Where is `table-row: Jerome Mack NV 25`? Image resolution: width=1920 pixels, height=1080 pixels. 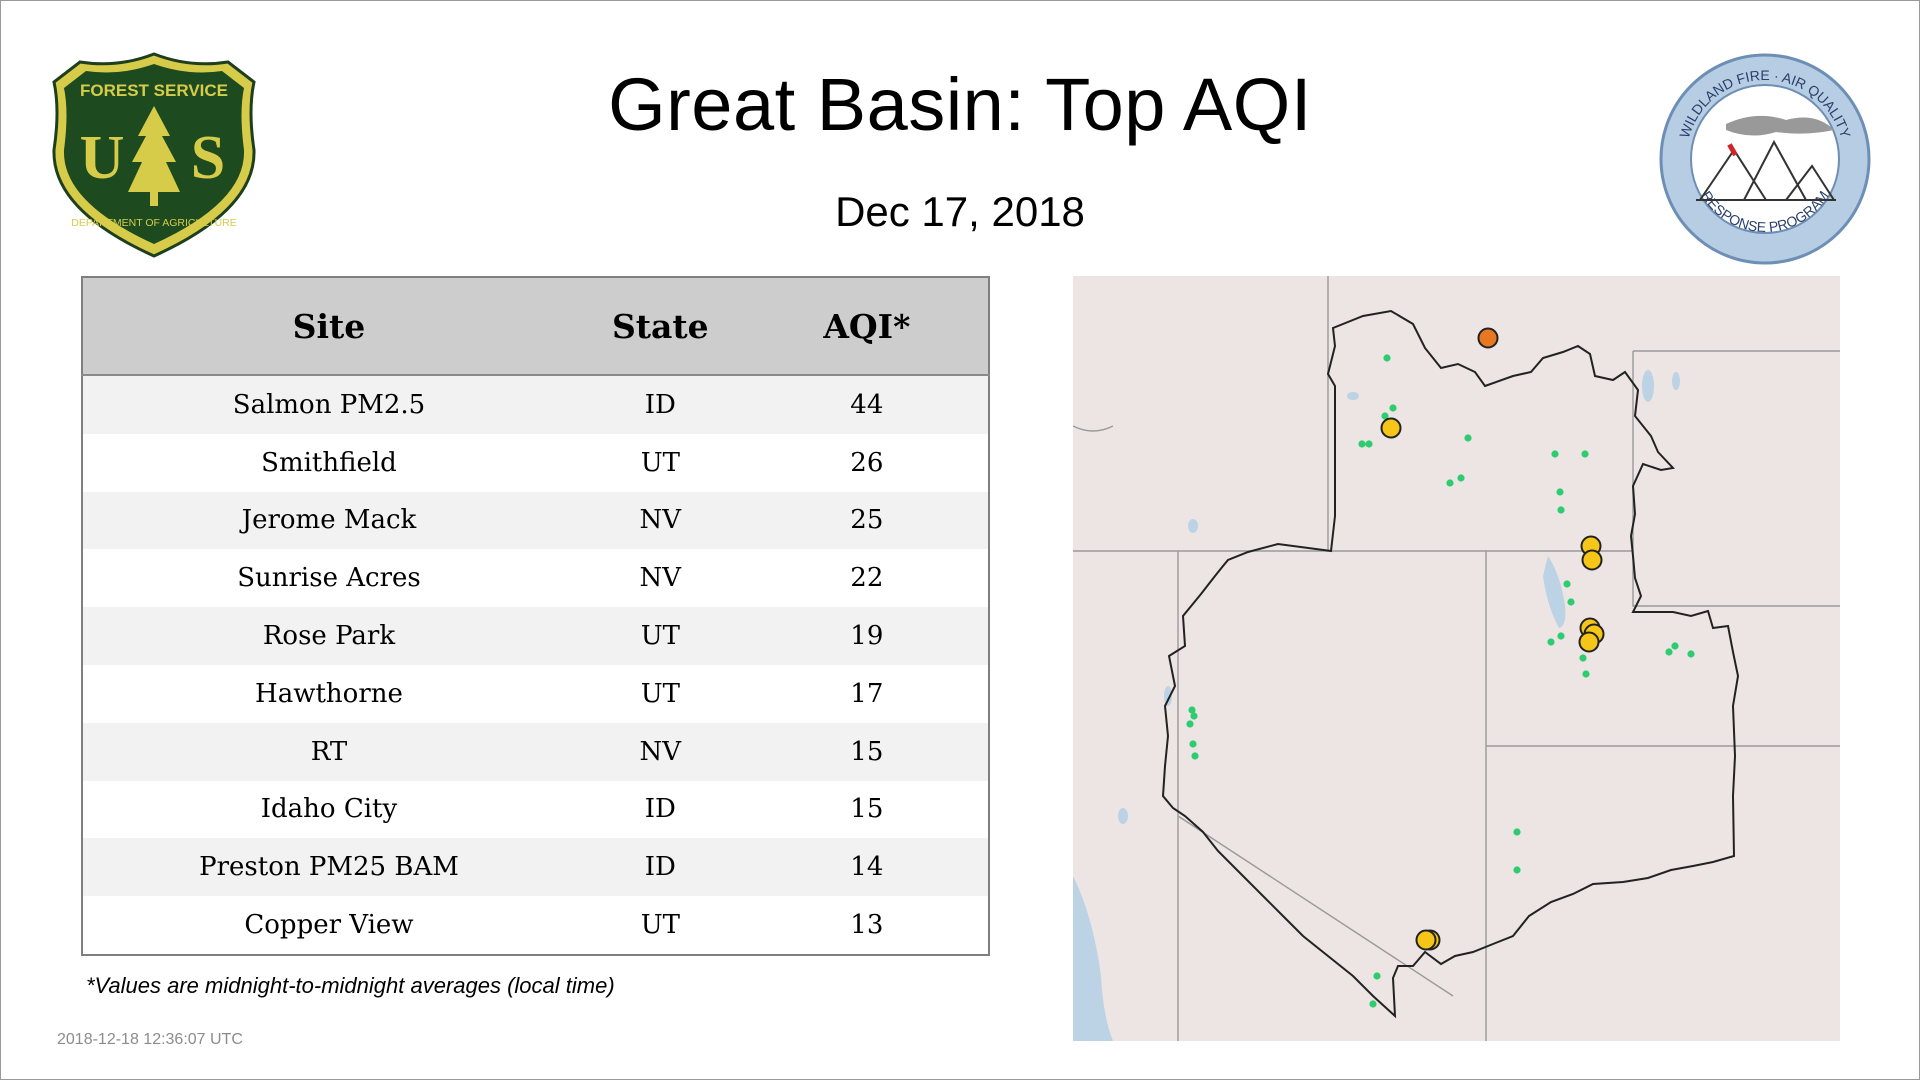 table-row: Jerome Mack NV 25 is located at coordinates (535, 520).